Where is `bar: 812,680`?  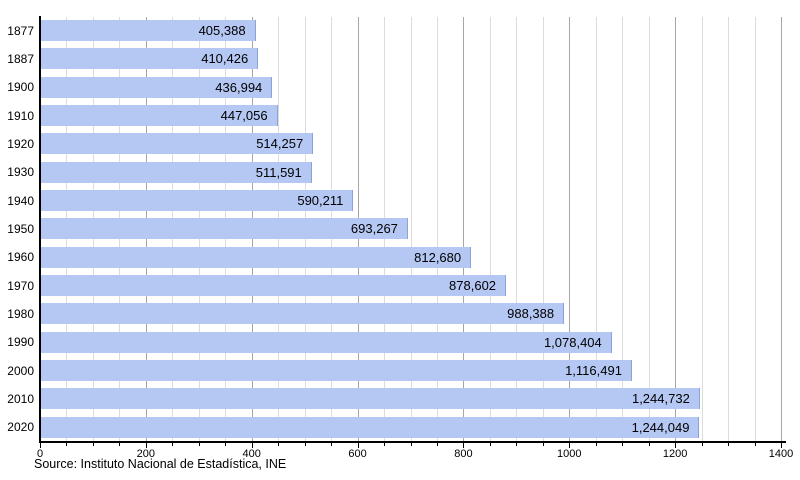
bar: 812,680 is located at coordinates (256, 257).